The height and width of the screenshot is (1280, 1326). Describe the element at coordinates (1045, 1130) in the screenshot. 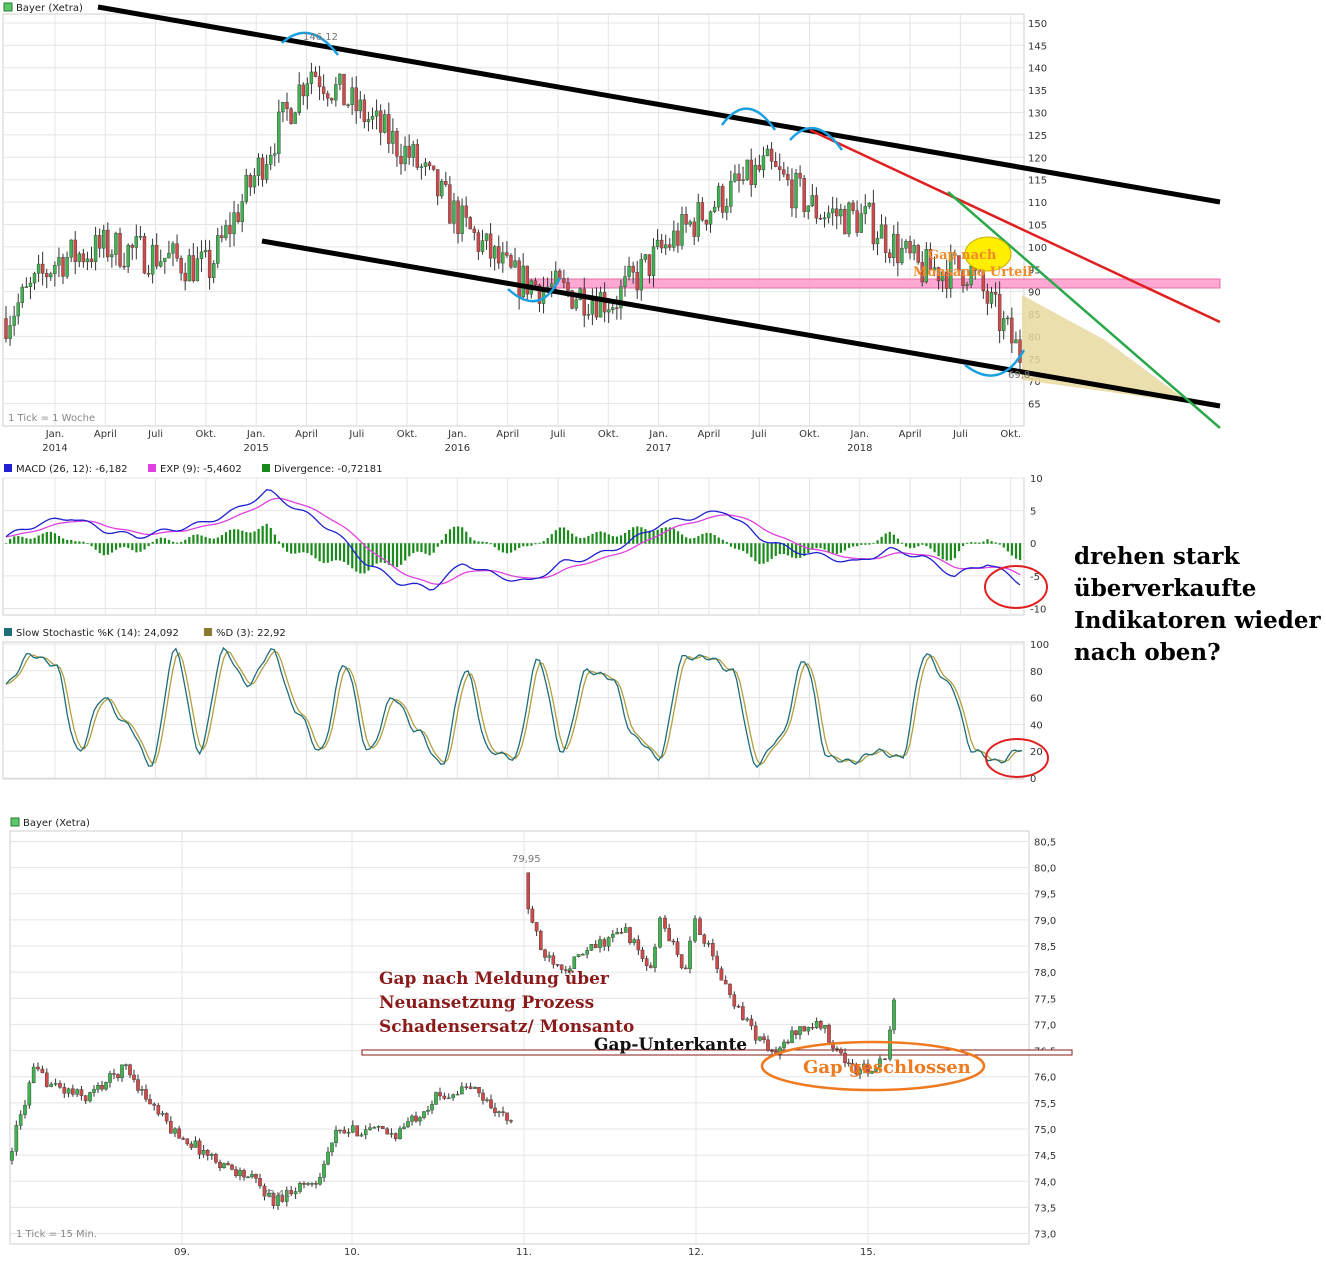

I see `y-tick-label: 75,0` at that location.